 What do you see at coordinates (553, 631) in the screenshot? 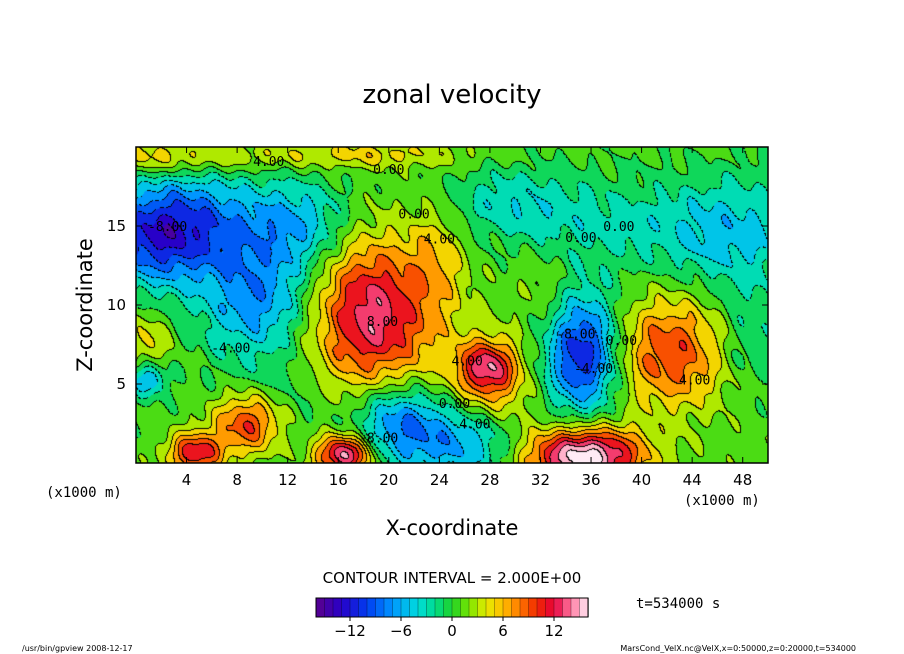
I see `colorbar-tick-label: 12` at bounding box center [553, 631].